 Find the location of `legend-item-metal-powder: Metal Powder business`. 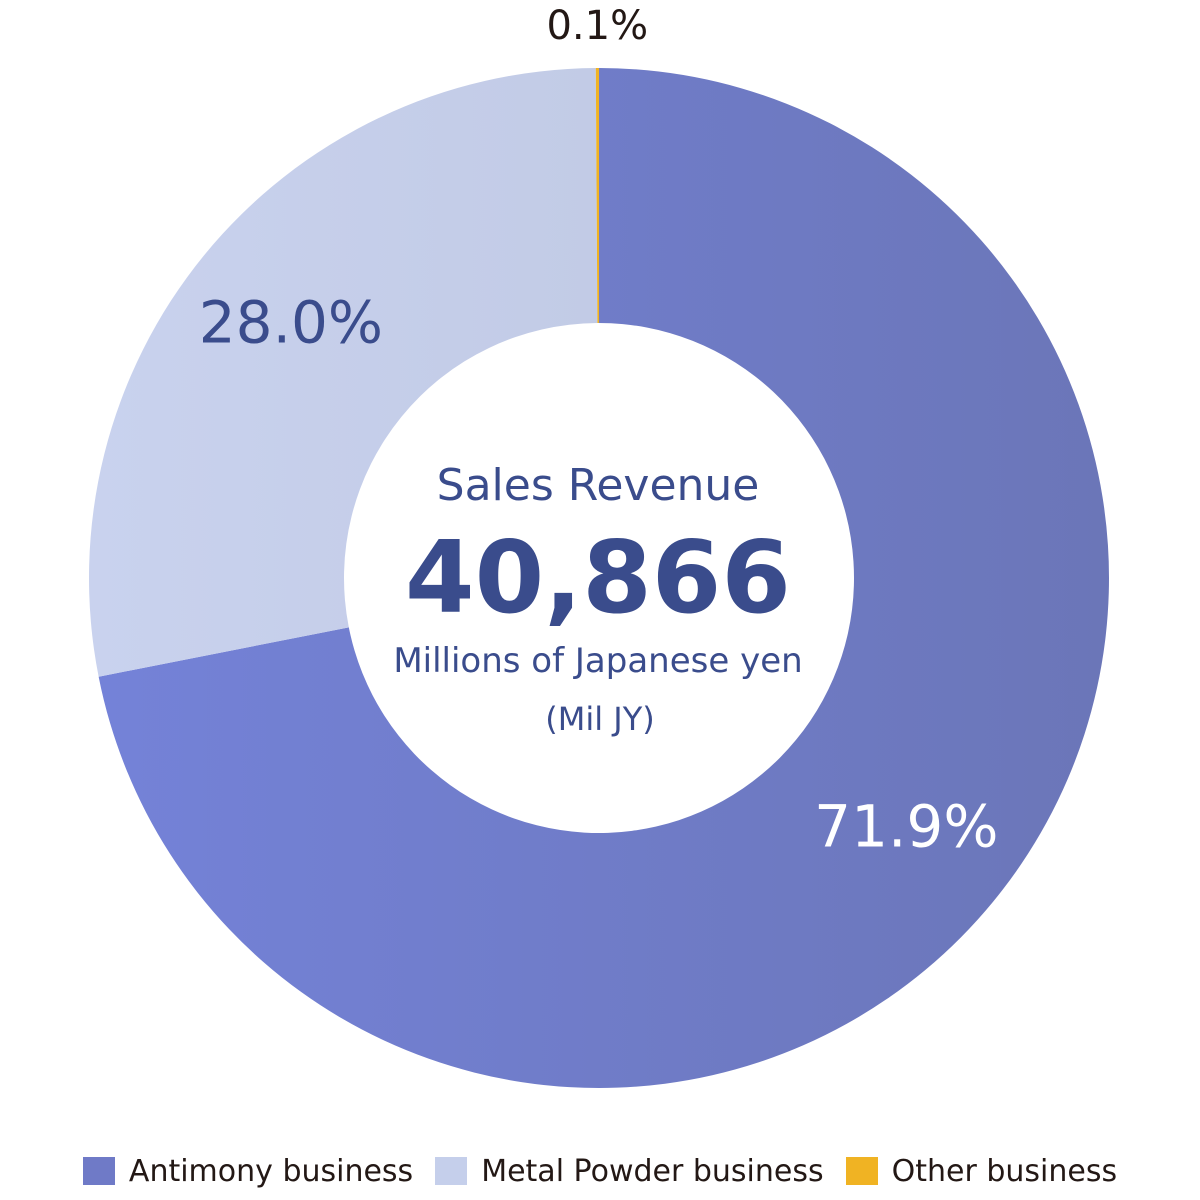

legend-item-metal-powder: Metal Powder business is located at coordinates (629, 1171).